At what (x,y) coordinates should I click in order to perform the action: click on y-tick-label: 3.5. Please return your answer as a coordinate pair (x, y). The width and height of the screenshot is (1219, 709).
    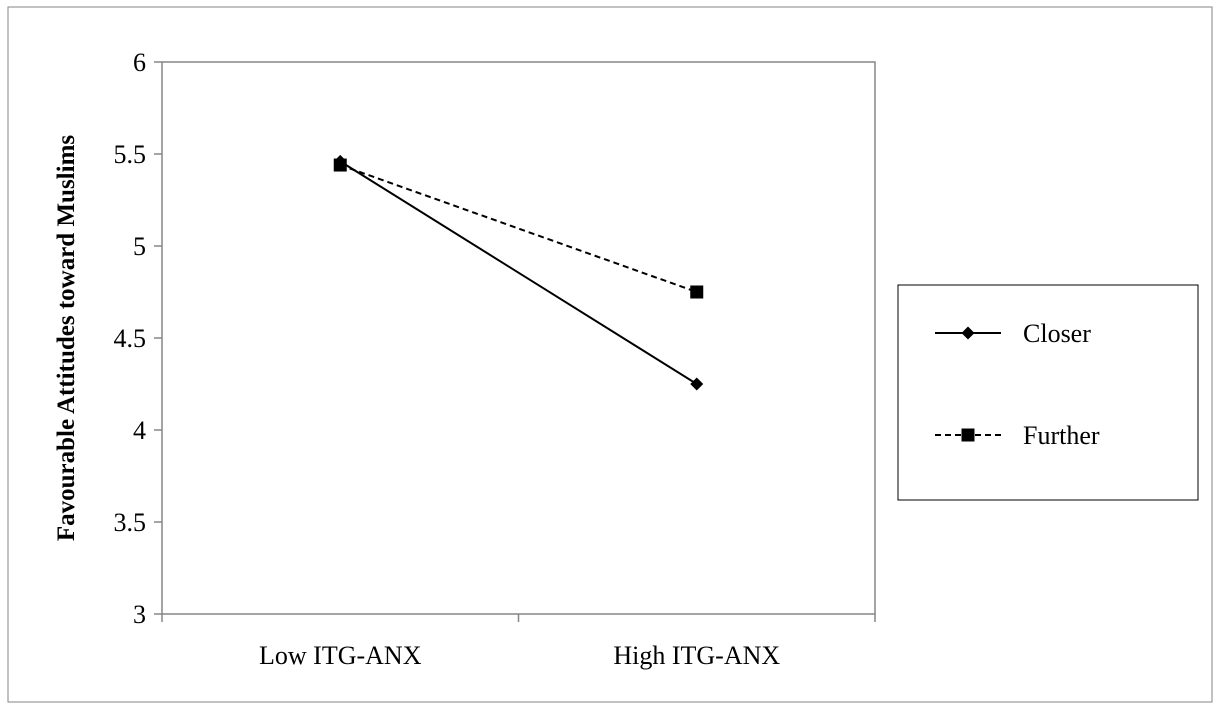
    Looking at the image, I should click on (130, 522).